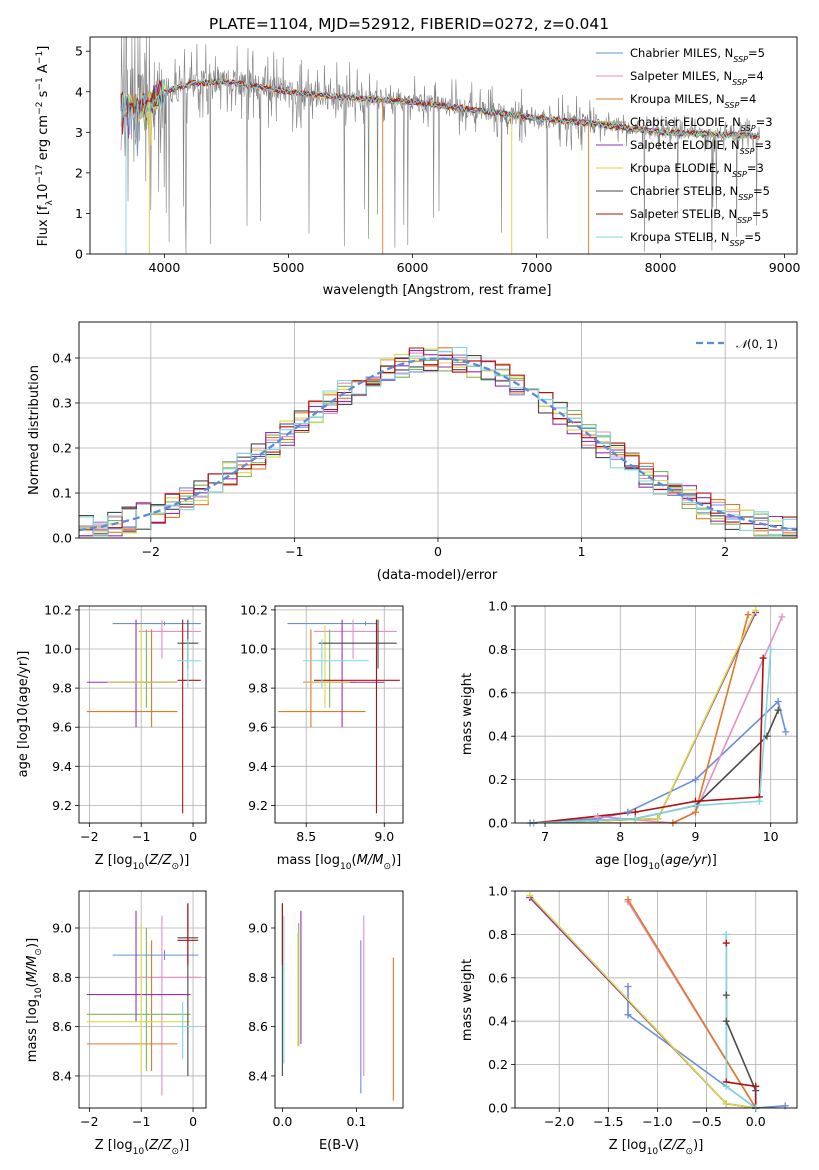  Describe the element at coordinates (62, 766) in the screenshot. I see `y-tick-label: 9.4` at that location.